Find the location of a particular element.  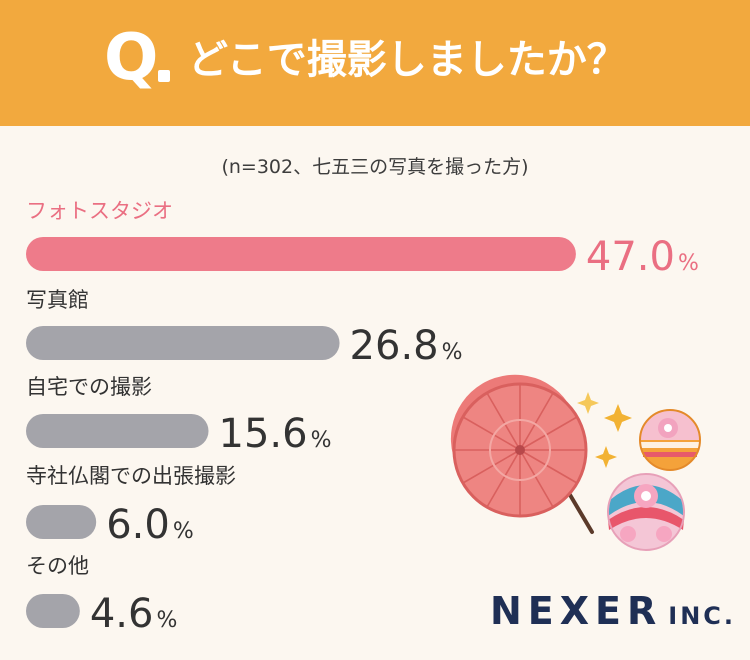

category-label: フォトスタジオ is located at coordinates (99, 211).